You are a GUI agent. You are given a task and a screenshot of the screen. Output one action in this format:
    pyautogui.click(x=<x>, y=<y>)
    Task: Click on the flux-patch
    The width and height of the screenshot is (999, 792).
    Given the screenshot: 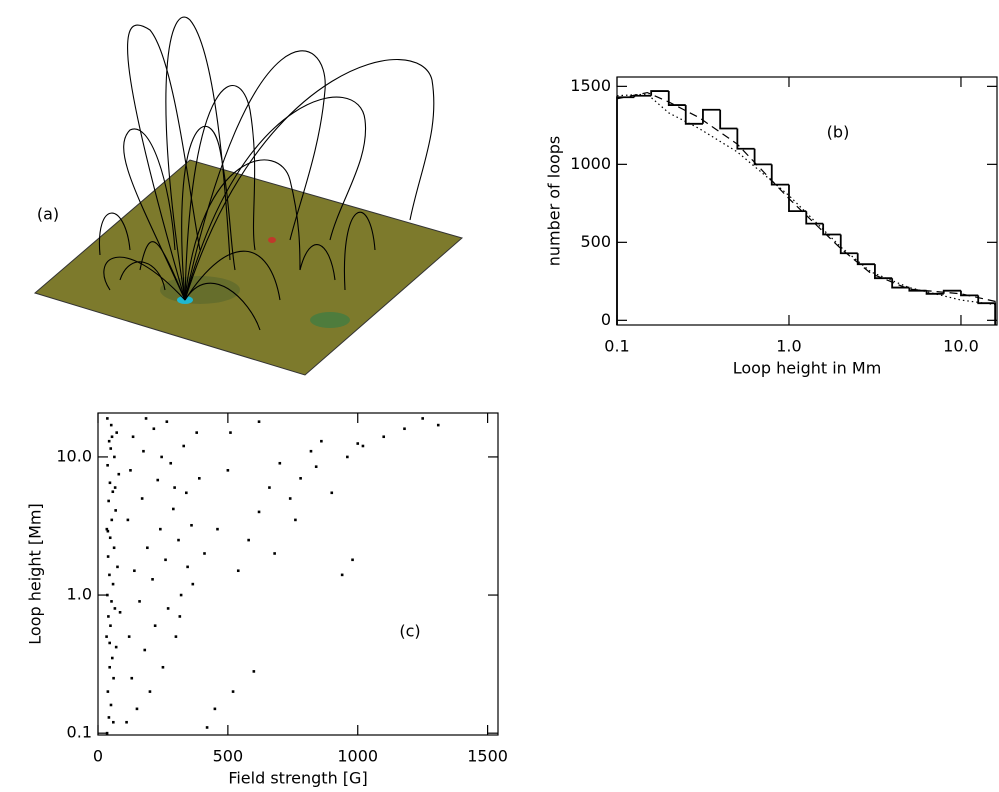 What is the action you would take?
    pyautogui.click(x=330, y=320)
    